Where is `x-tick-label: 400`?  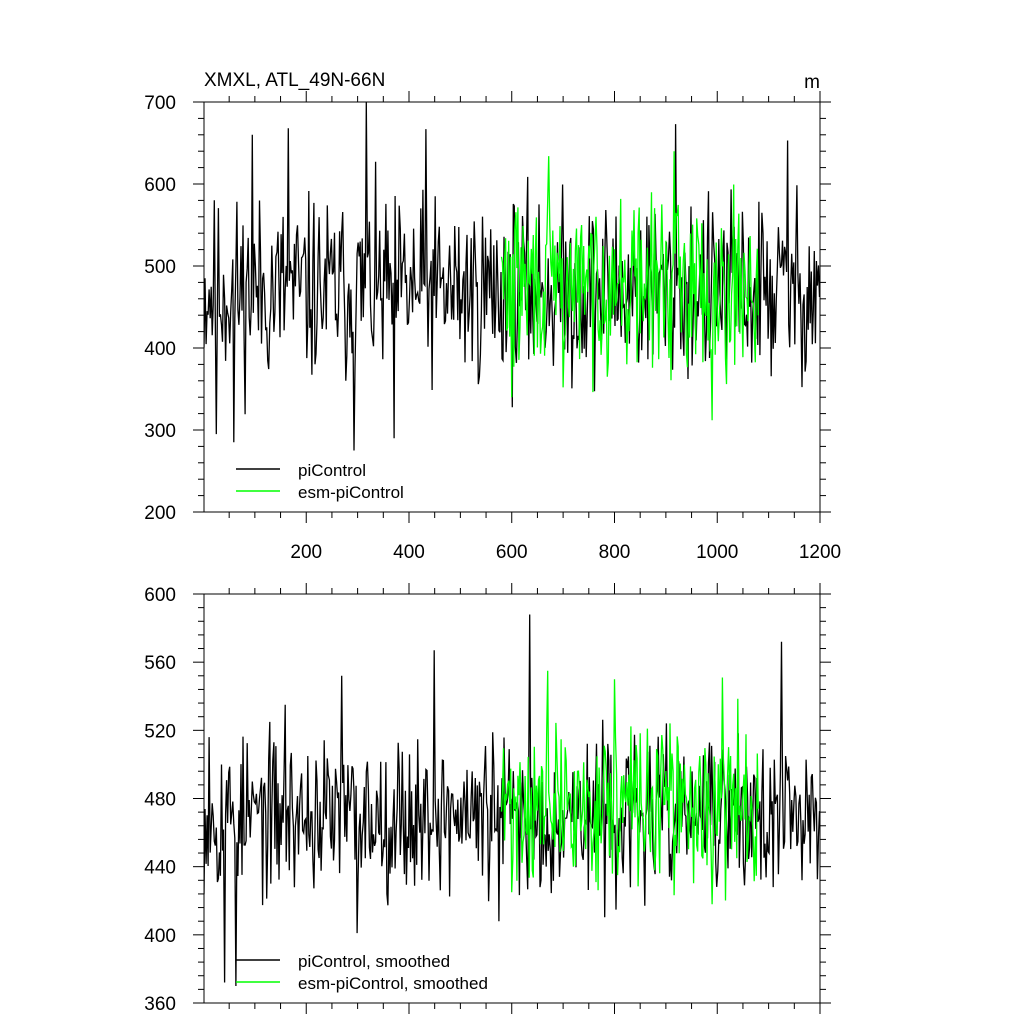 x-tick-label: 400 is located at coordinates (409, 552).